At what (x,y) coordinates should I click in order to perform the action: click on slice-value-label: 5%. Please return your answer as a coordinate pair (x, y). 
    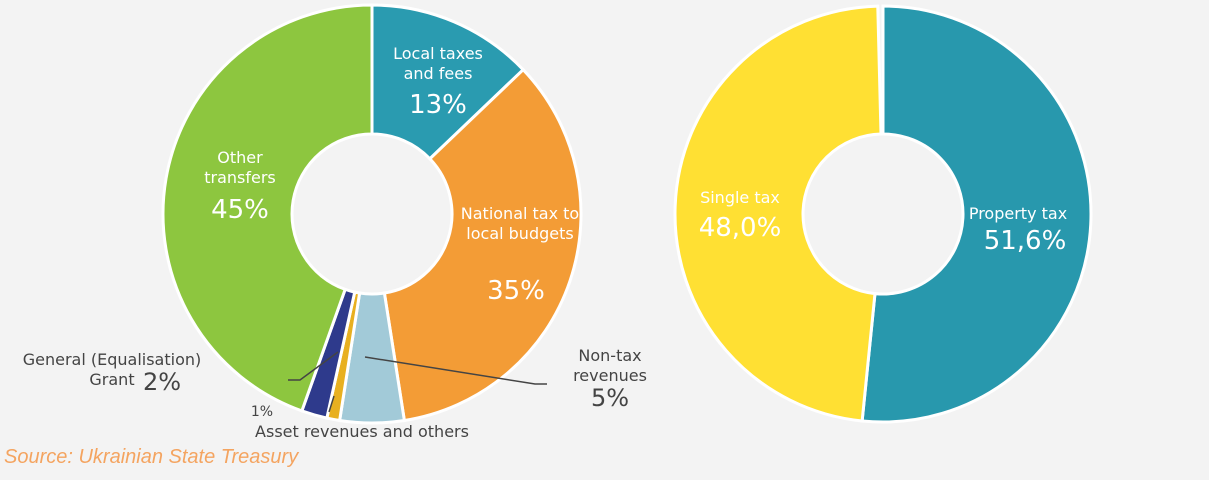
    Looking at the image, I should click on (610, 398).